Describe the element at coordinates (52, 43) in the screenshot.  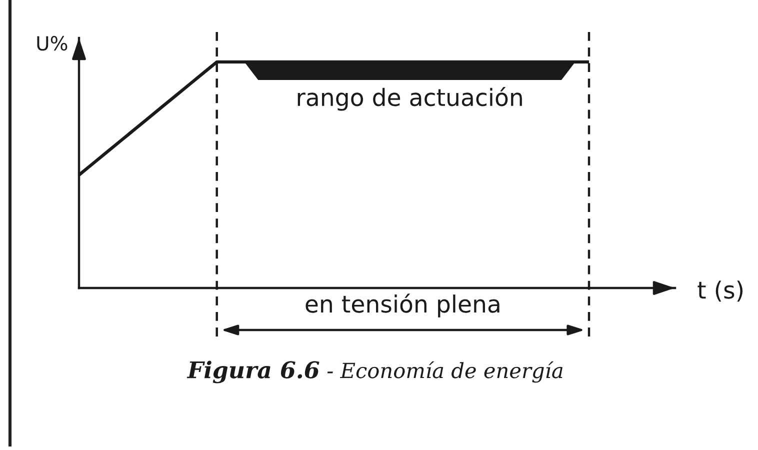
I see `y-axis-title: U%` at that location.